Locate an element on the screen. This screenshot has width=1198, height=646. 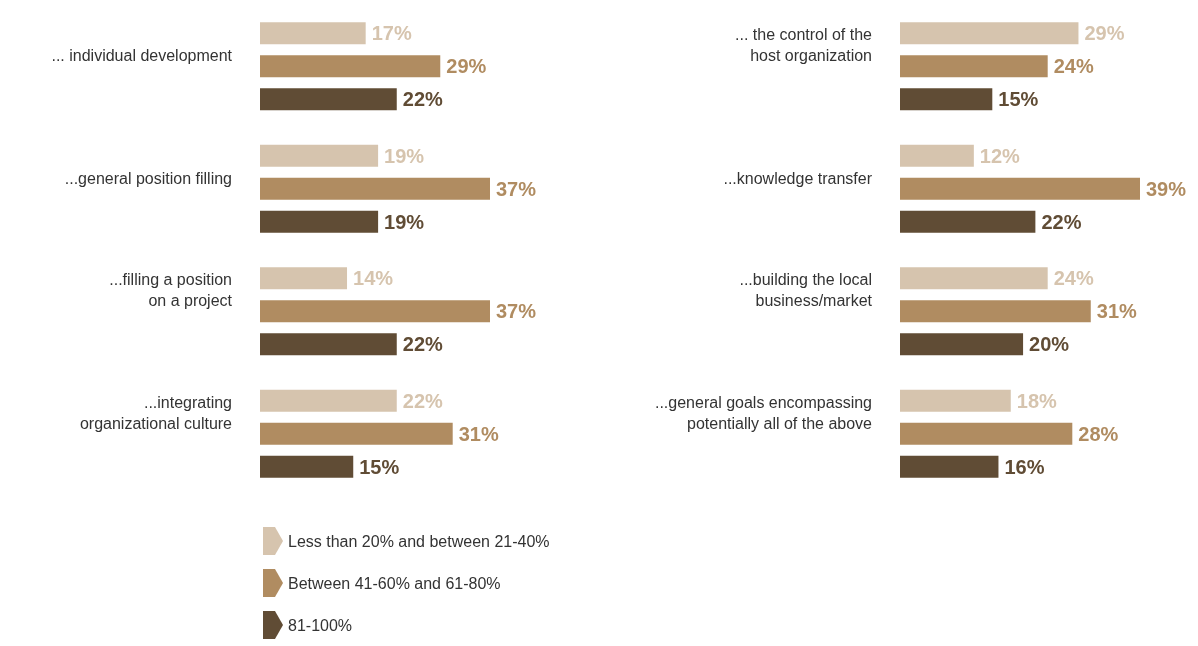
legend-label: 81-100% is located at coordinates (320, 625).